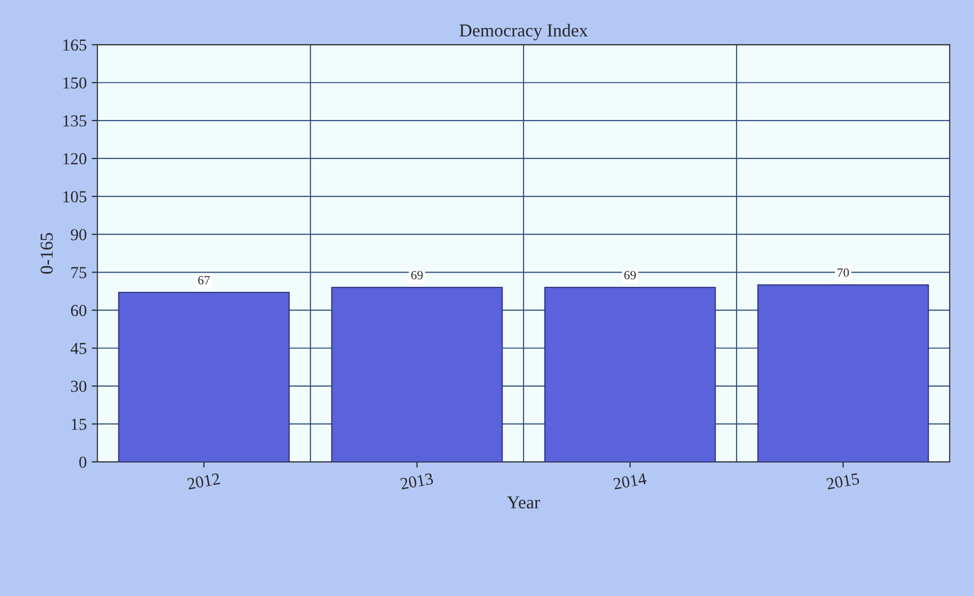  I want to click on y-tick-label: 30, so click(78, 386).